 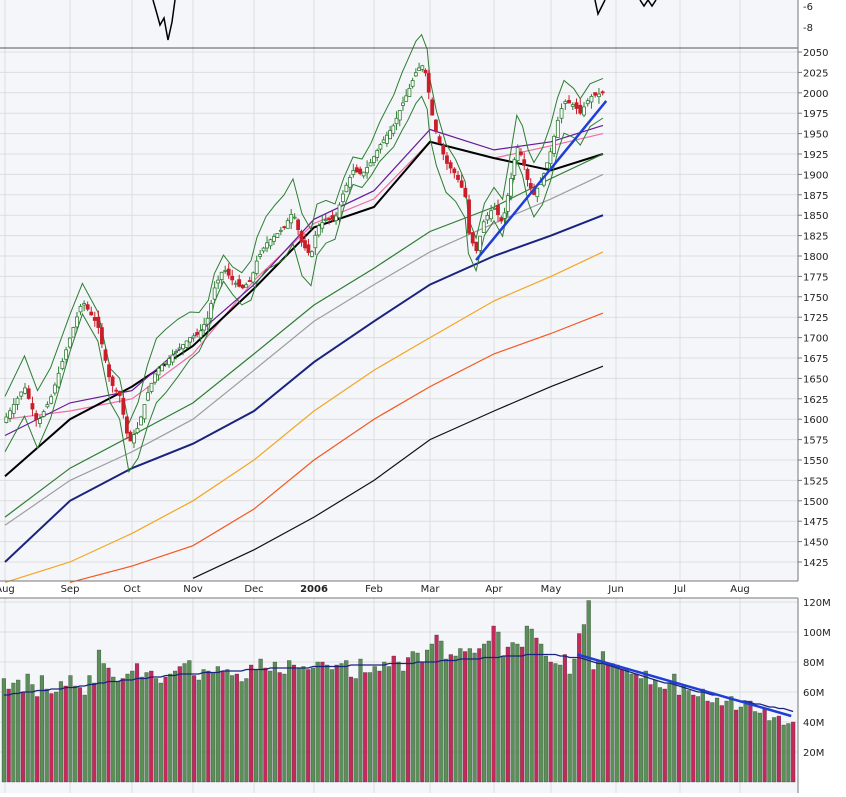 What do you see at coordinates (193, 589) in the screenshot?
I see `x-tick-label: Nov` at bounding box center [193, 589].